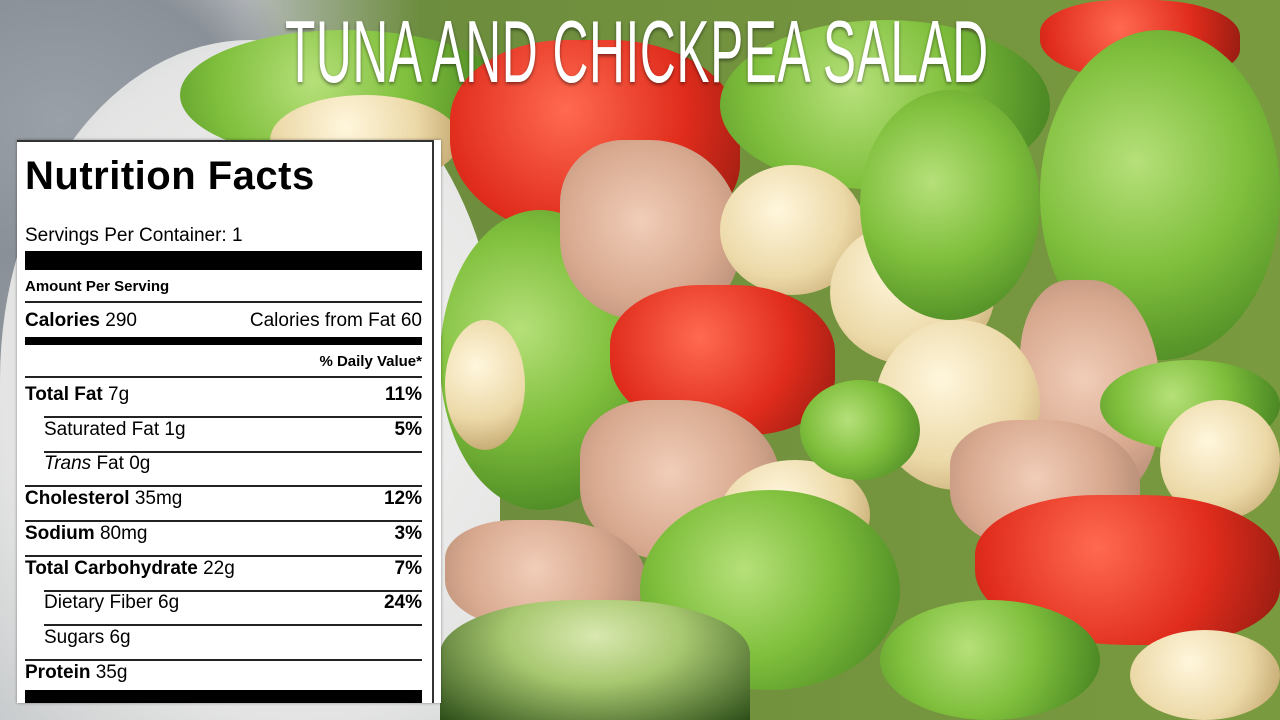 The image size is (1280, 720). I want to click on nutrient-row: Sugars 6g, so click(233, 638).